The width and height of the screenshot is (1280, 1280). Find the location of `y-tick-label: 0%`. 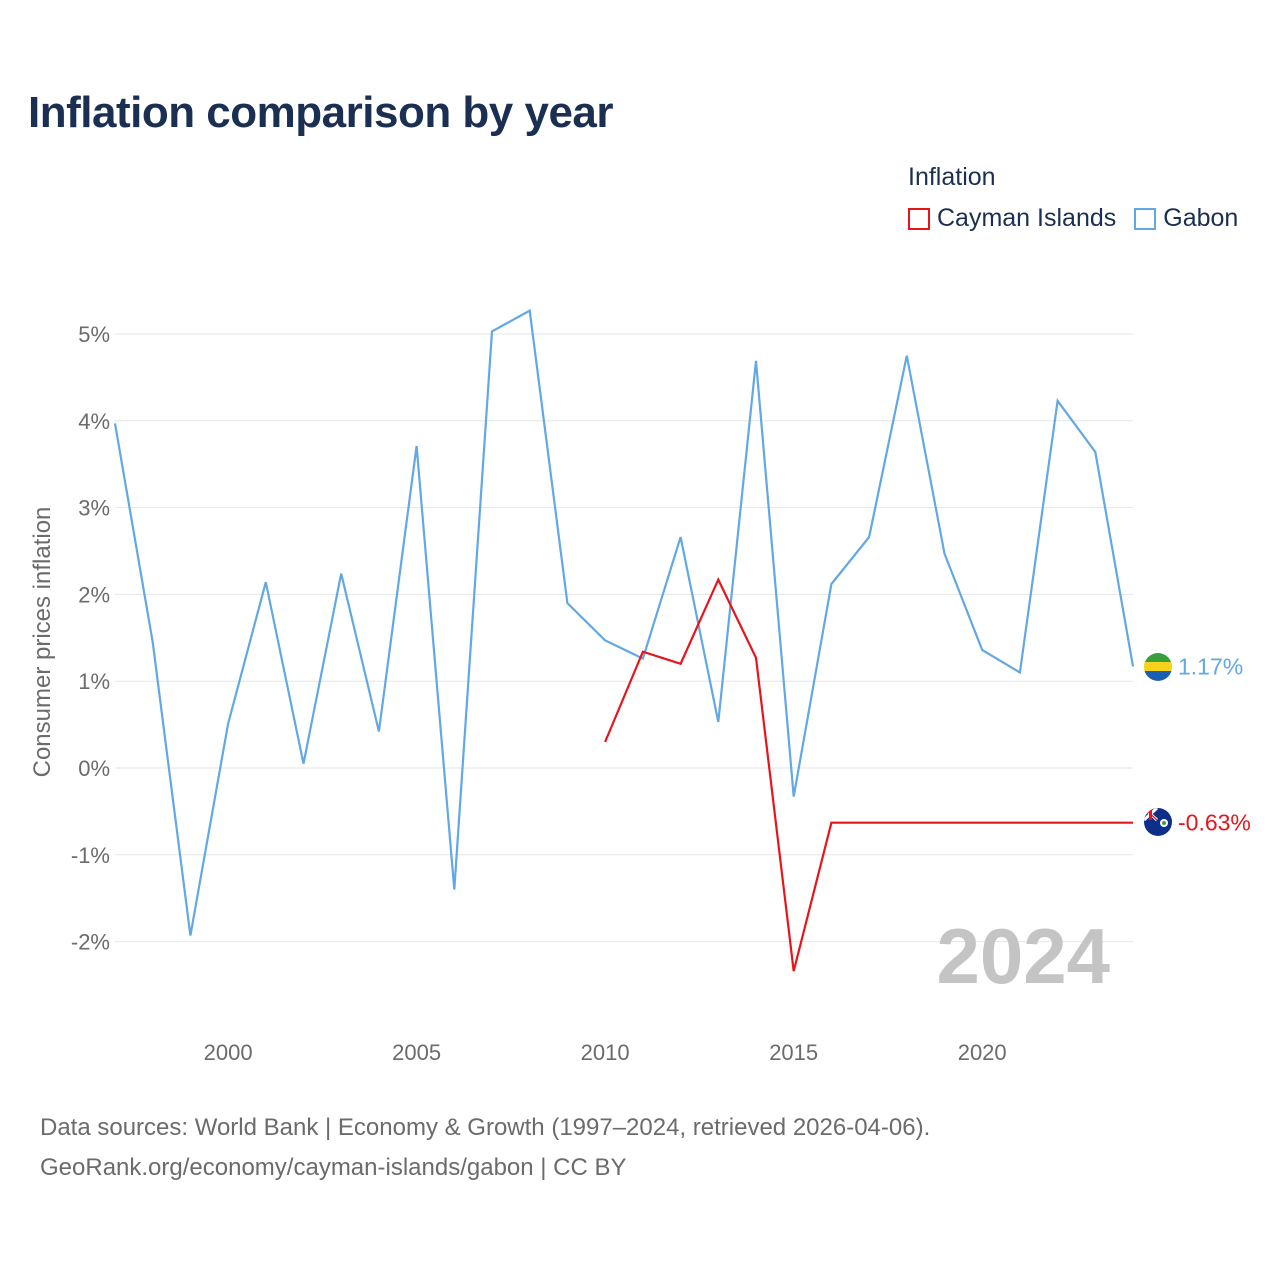

y-tick-label: 0% is located at coordinates (94, 768).